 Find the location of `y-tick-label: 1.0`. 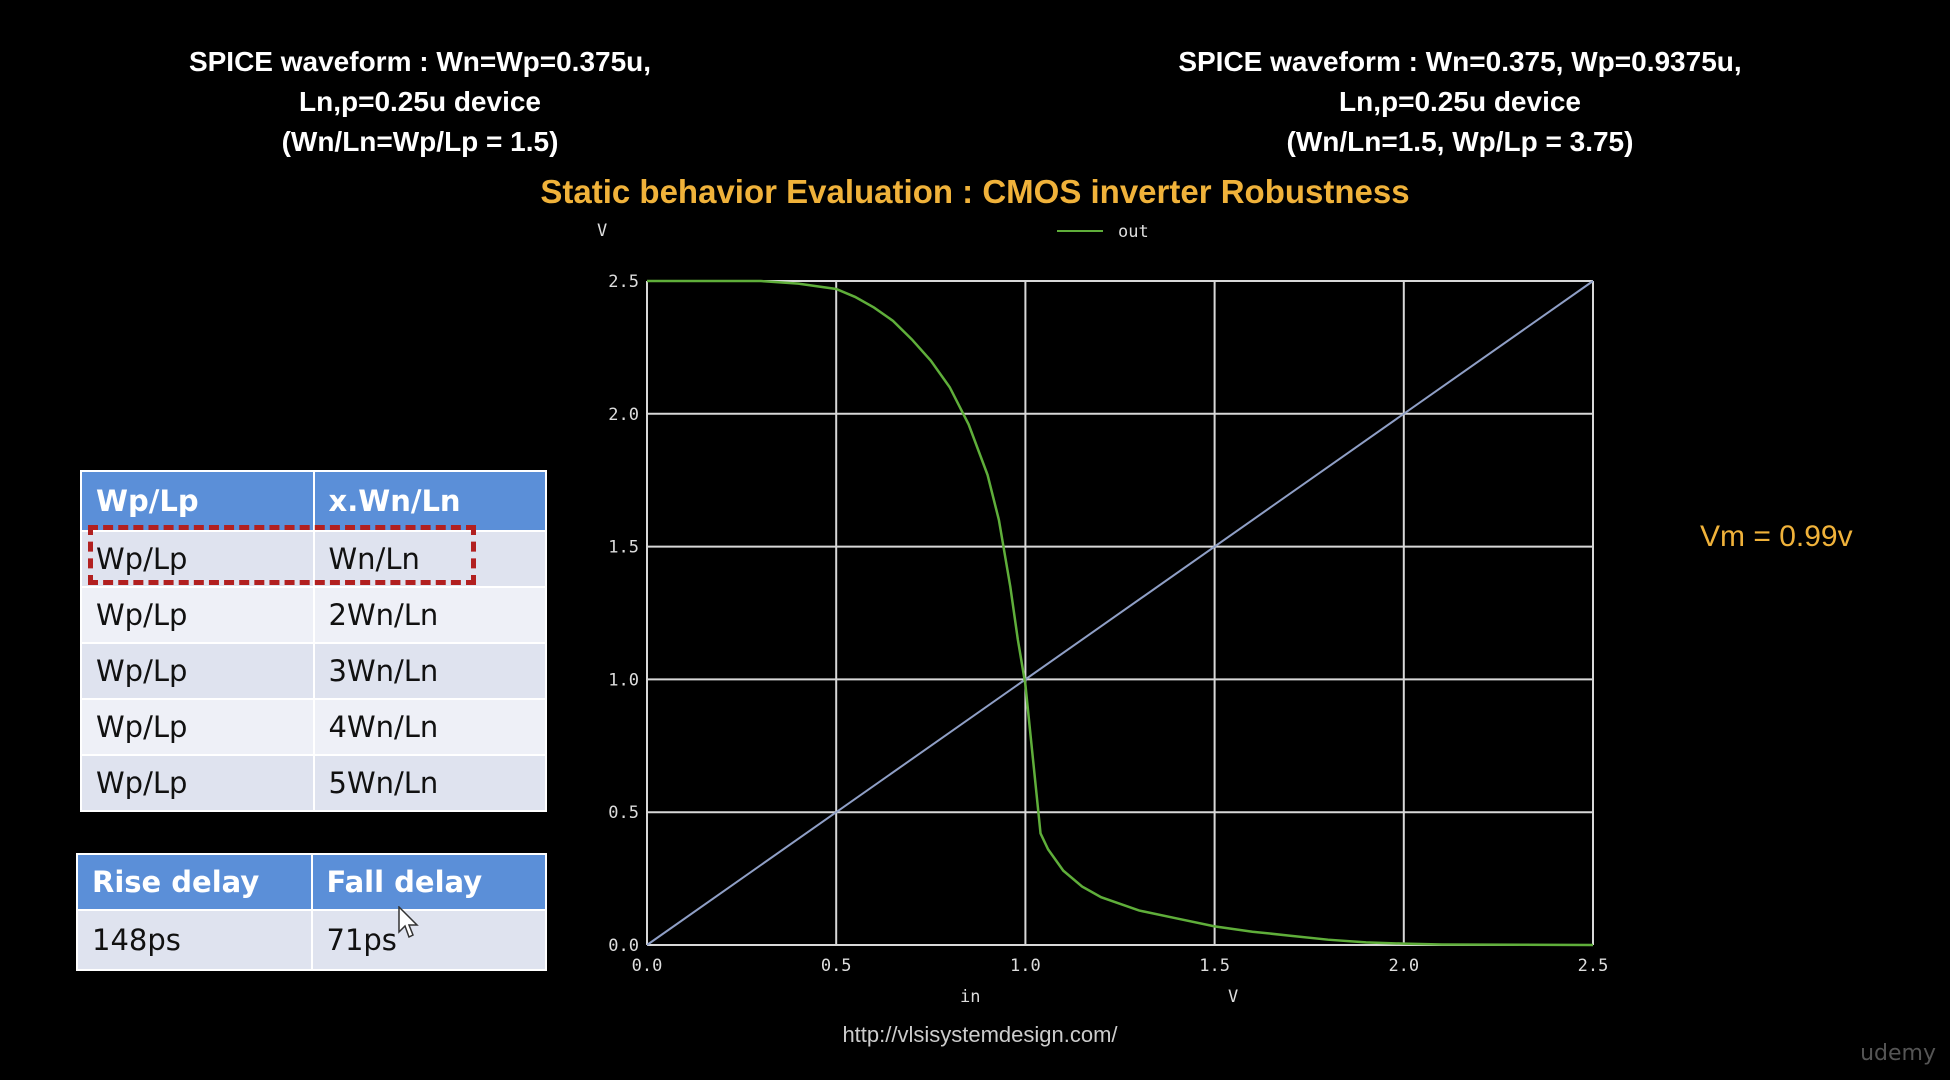

y-tick-label: 1.0 is located at coordinates (623, 680).